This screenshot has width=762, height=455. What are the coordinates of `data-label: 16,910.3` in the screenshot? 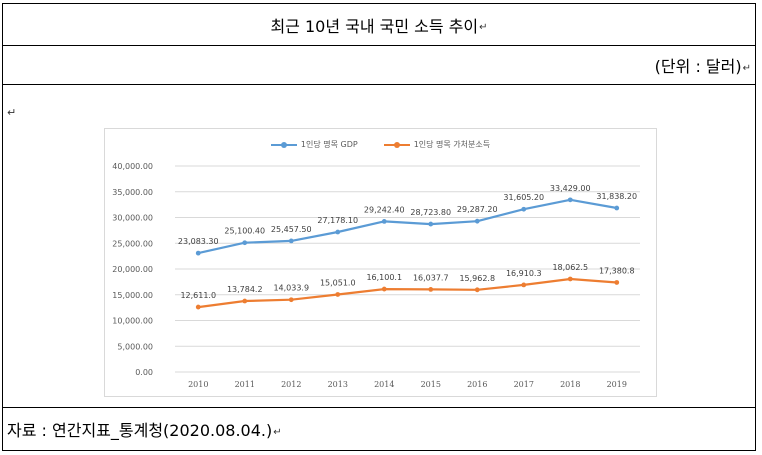 It's located at (524, 273).